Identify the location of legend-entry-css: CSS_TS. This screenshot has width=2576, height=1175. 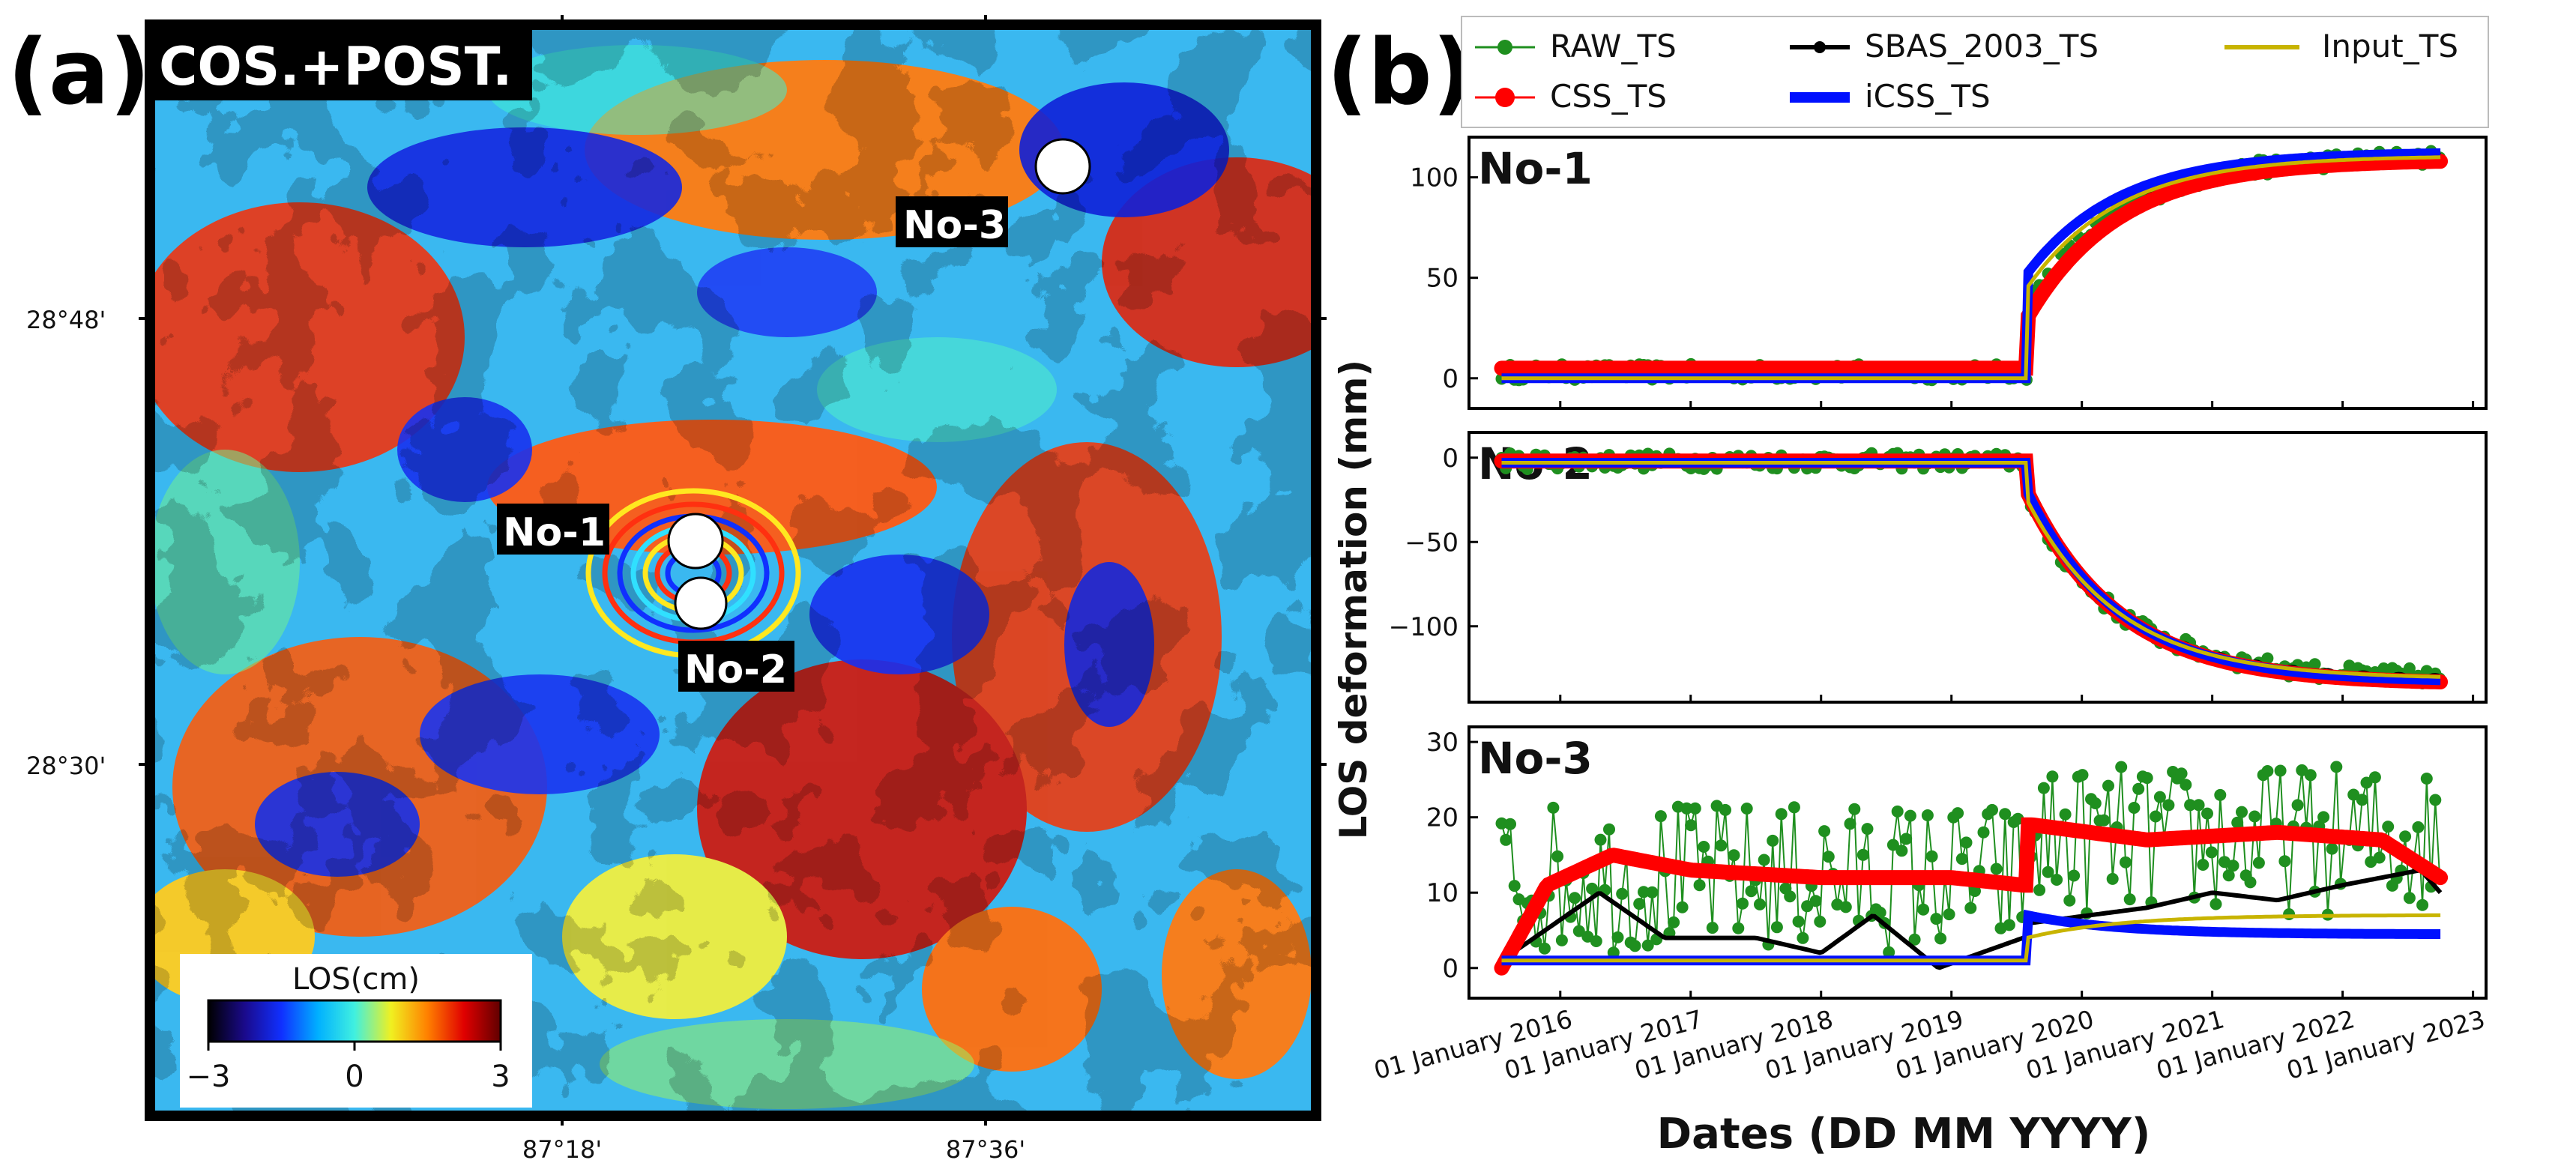
(1571, 97).